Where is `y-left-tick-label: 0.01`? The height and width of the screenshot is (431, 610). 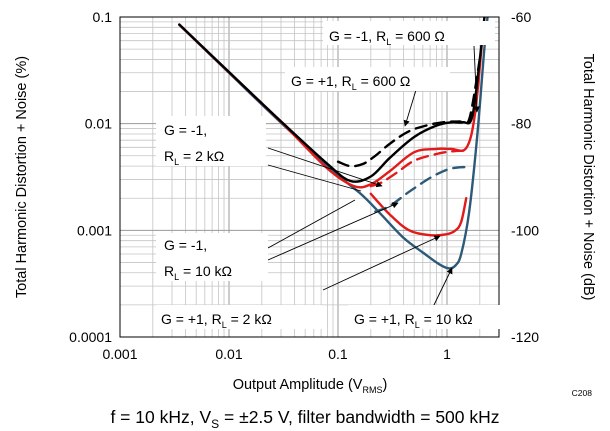 y-left-tick-label: 0.01 is located at coordinates (98, 124).